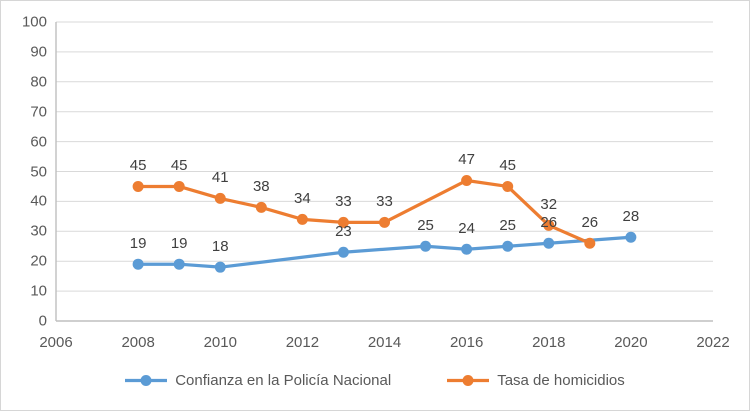 This screenshot has height=411, width=750. I want to click on legend-item-tasa-homicidios: Tasa de homicidios, so click(536, 380).